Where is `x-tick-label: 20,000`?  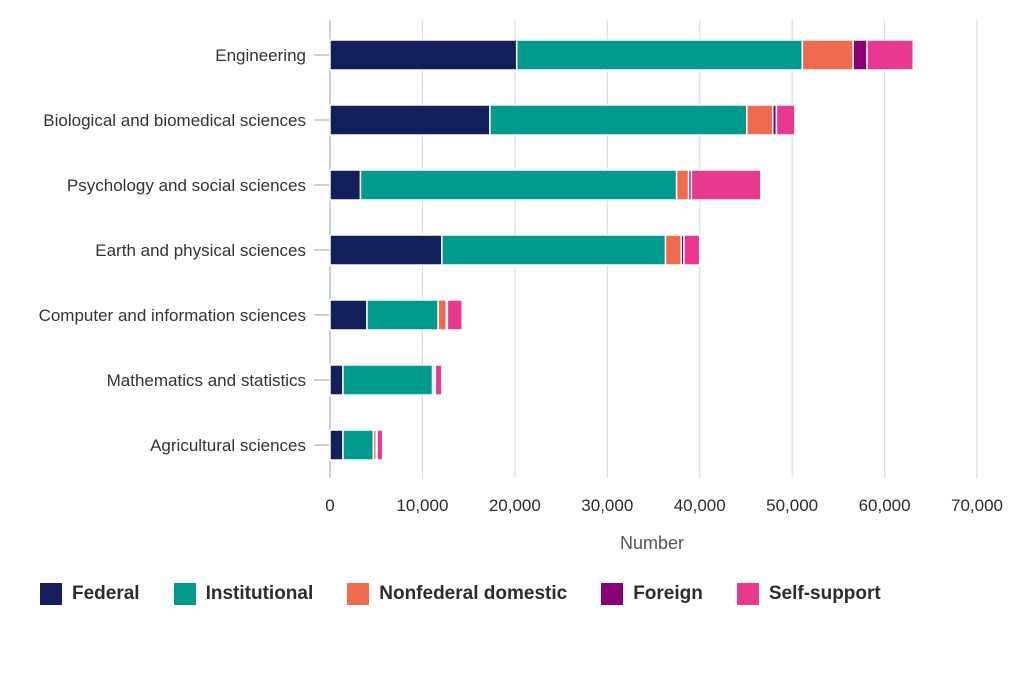 x-tick-label: 20,000 is located at coordinates (515, 505).